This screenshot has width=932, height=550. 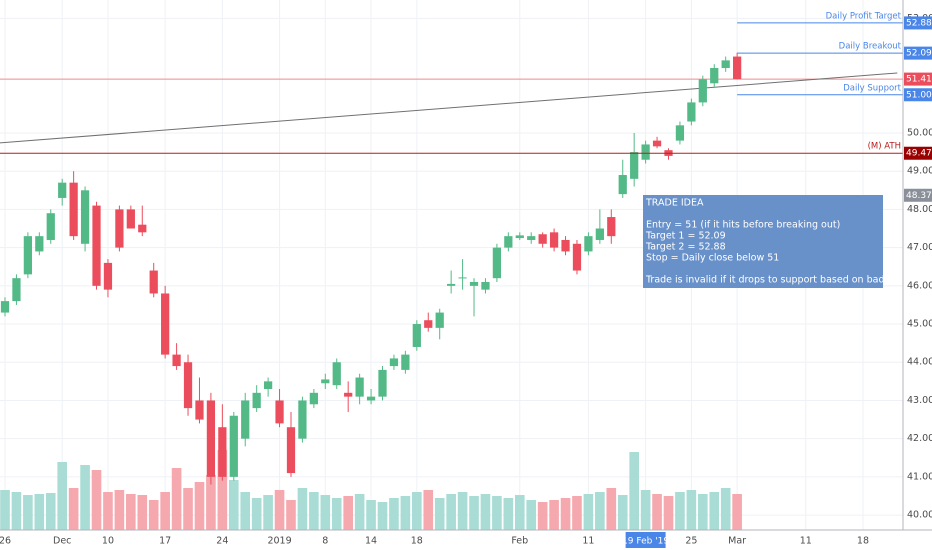 I want to click on crosshair-label-bg, so click(x=645, y=540).